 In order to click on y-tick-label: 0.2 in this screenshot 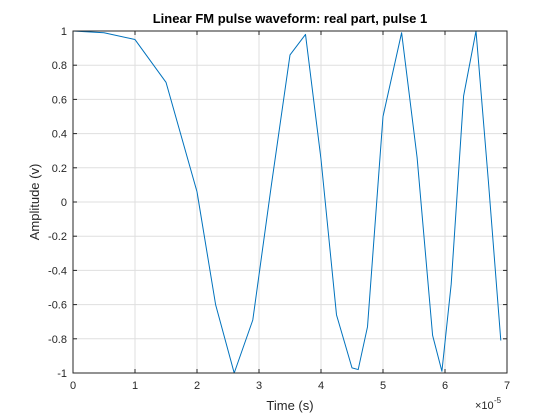, I will do `click(59, 169)`.